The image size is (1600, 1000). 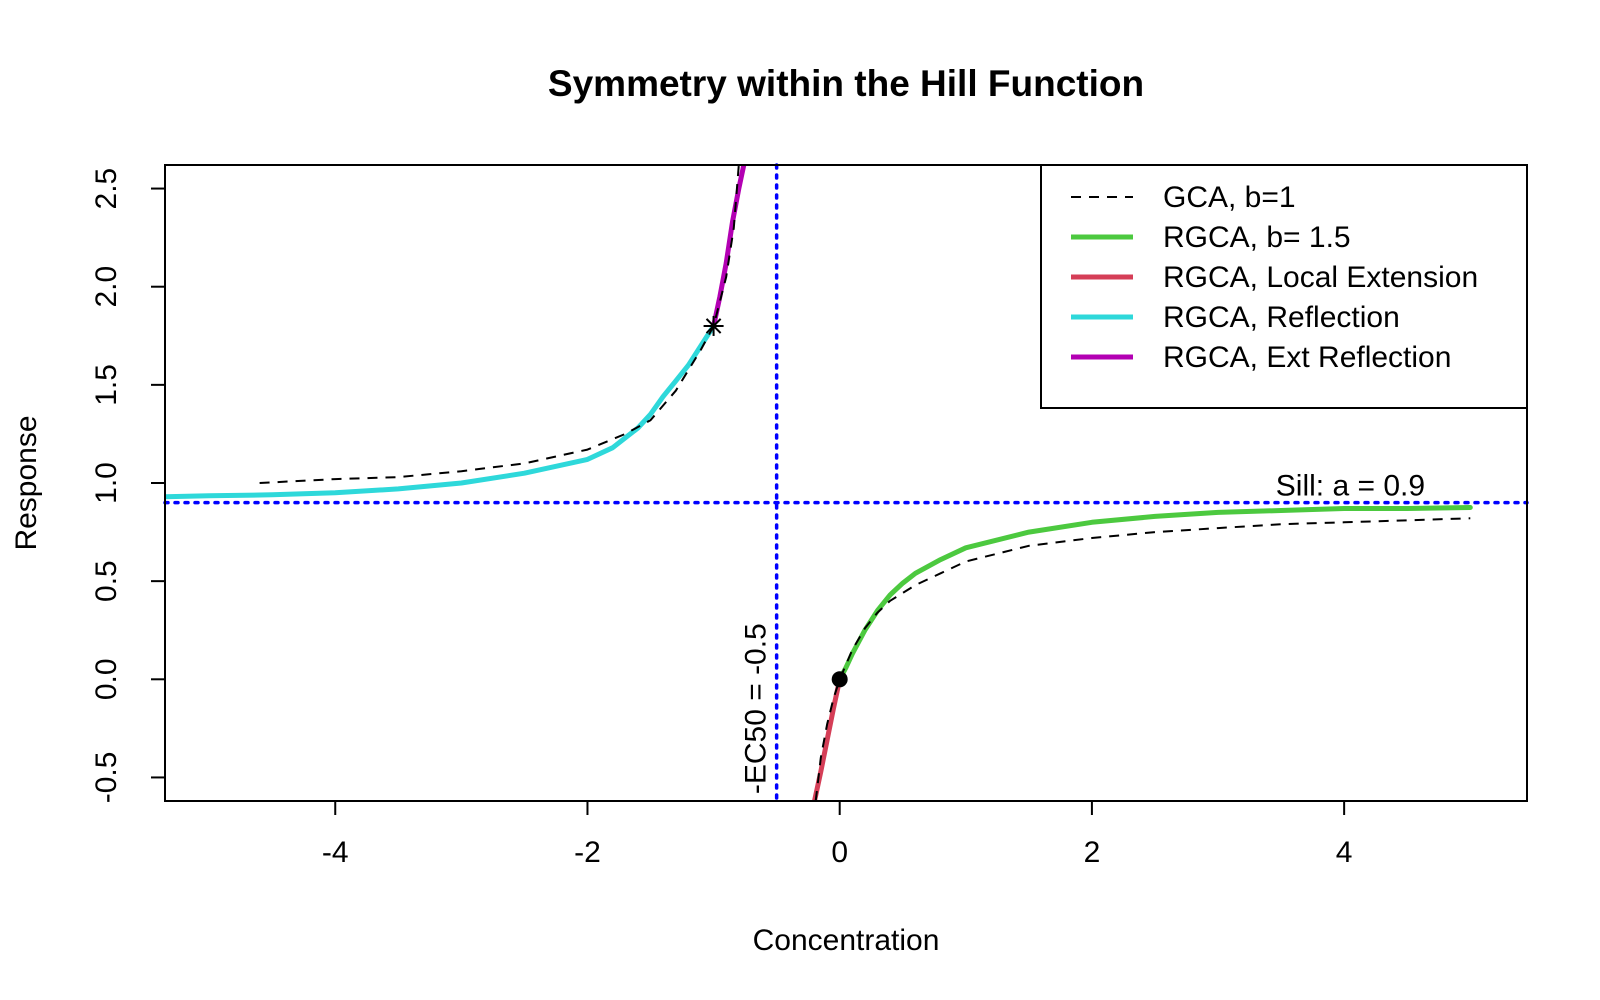 What do you see at coordinates (839, 852) in the screenshot?
I see `x-tick-label: 0` at bounding box center [839, 852].